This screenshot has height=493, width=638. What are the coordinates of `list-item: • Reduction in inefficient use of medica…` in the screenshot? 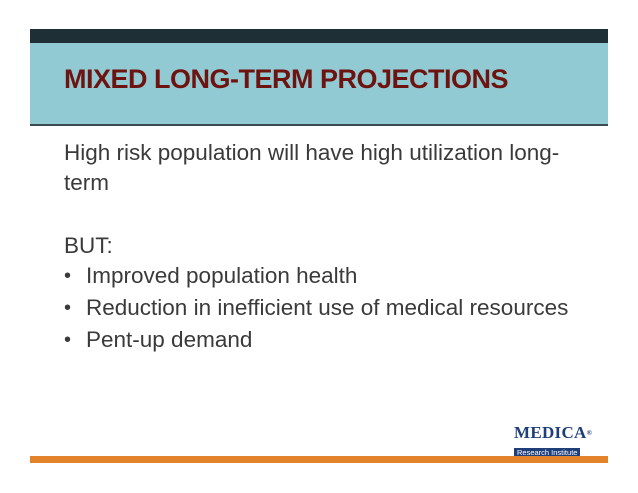 It's located at (324, 308).